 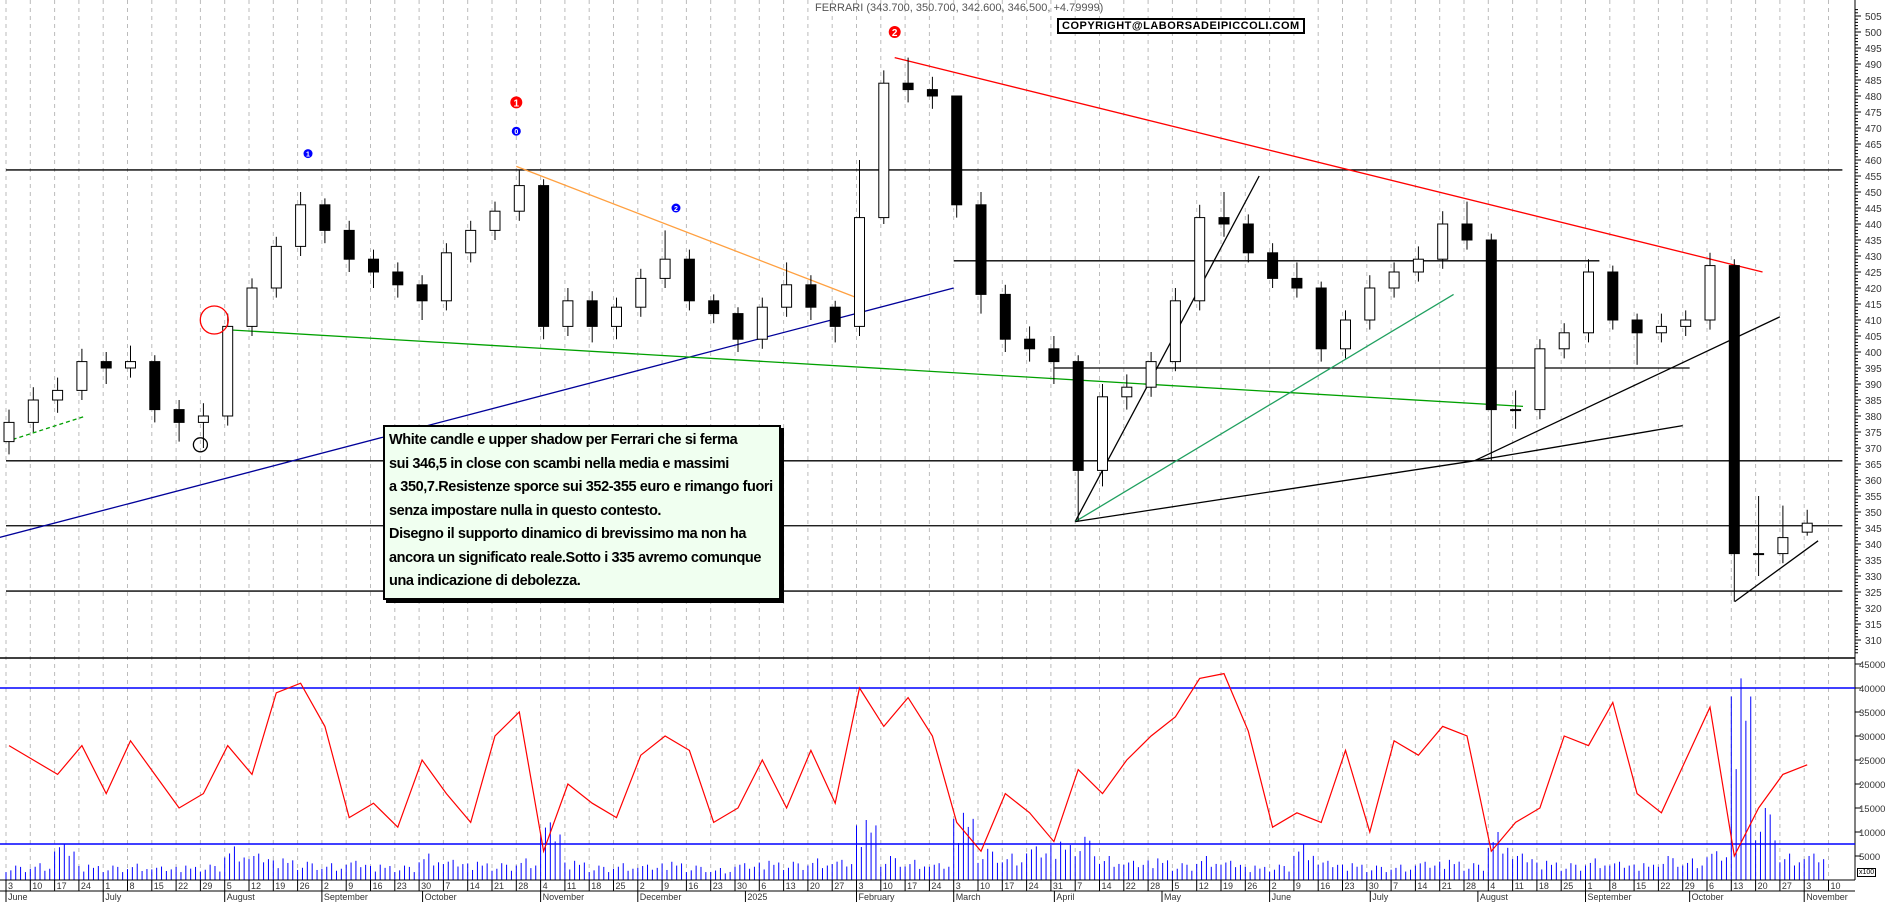 I want to click on volume-tick-label: 20000, so click(x=1872, y=785).